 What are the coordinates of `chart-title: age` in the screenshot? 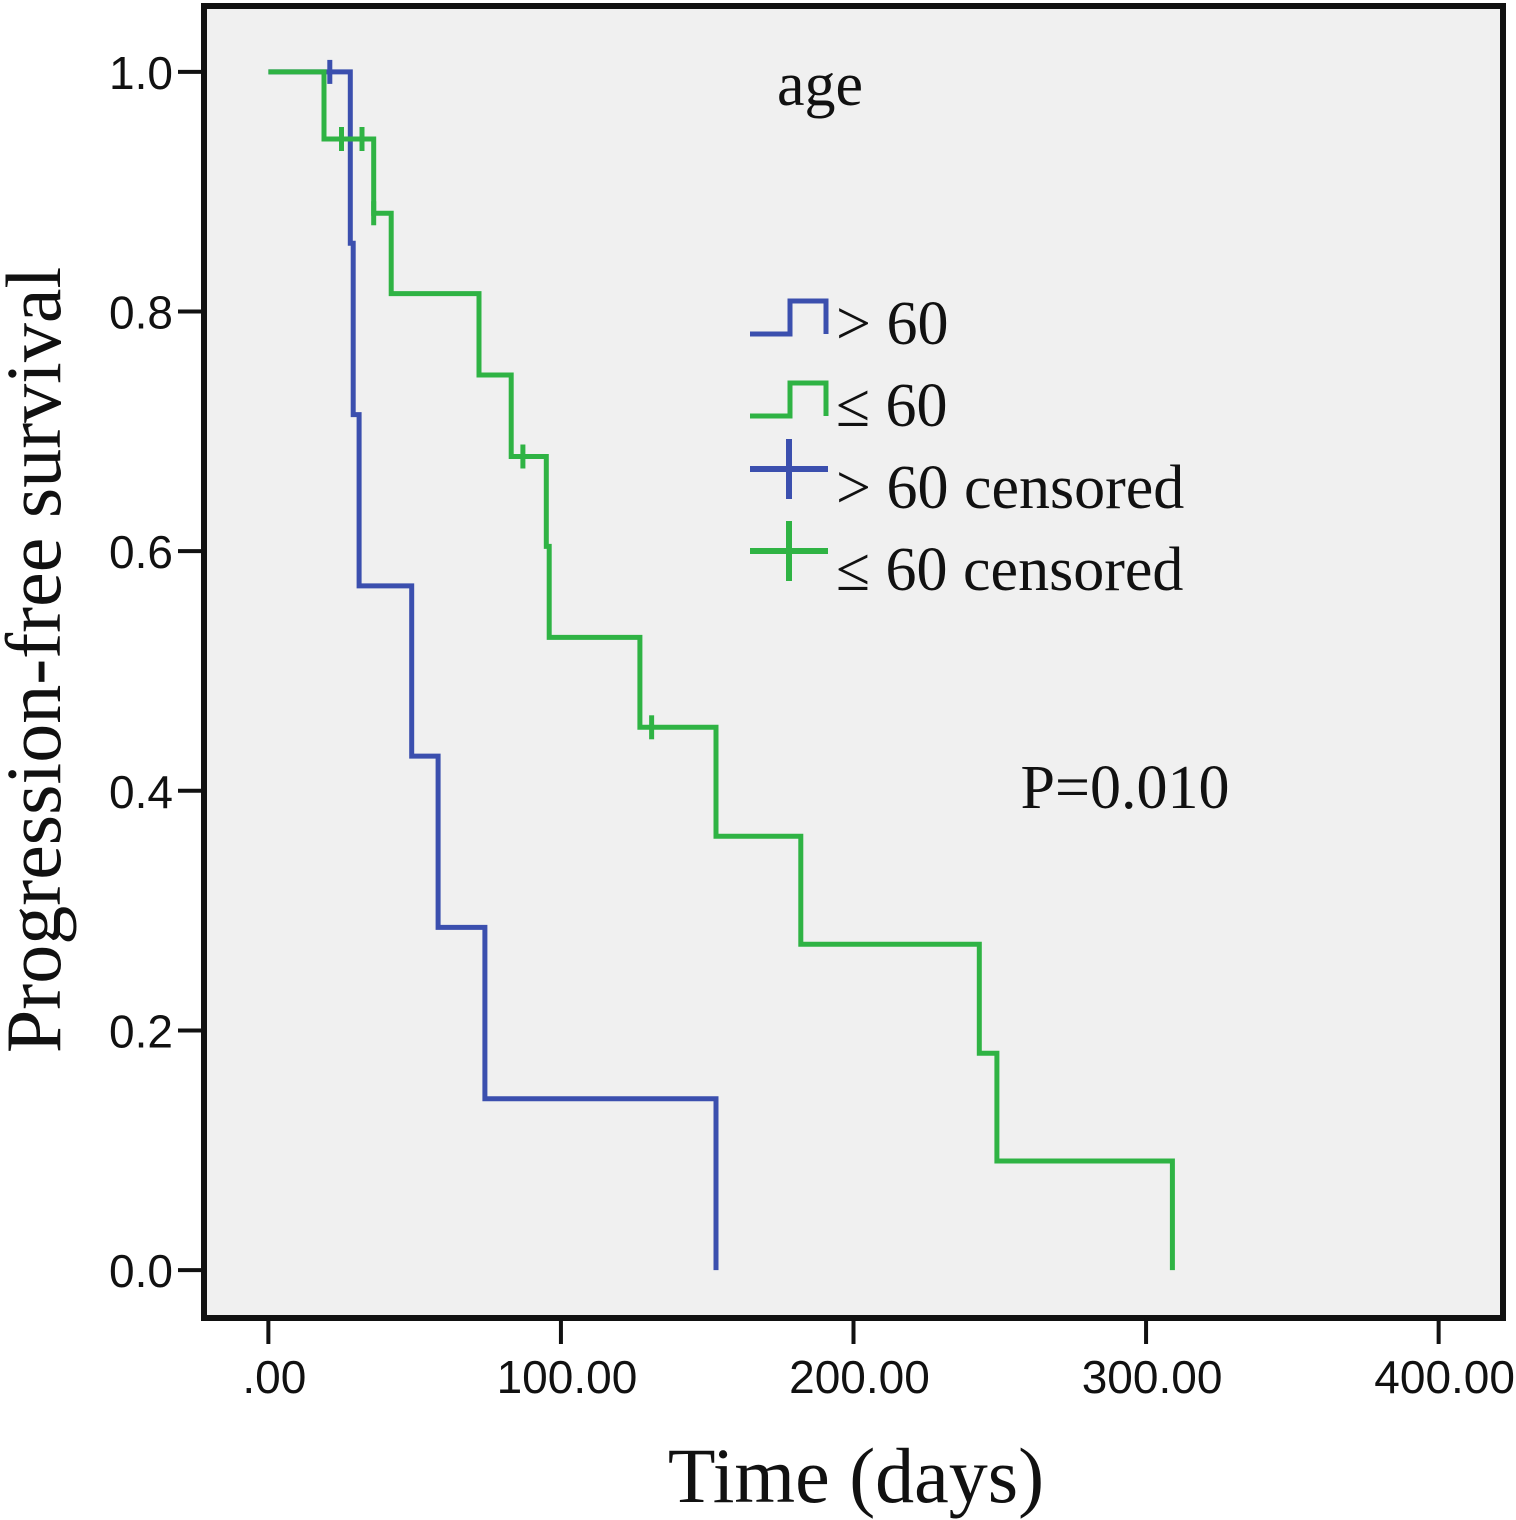 It's located at (820, 85).